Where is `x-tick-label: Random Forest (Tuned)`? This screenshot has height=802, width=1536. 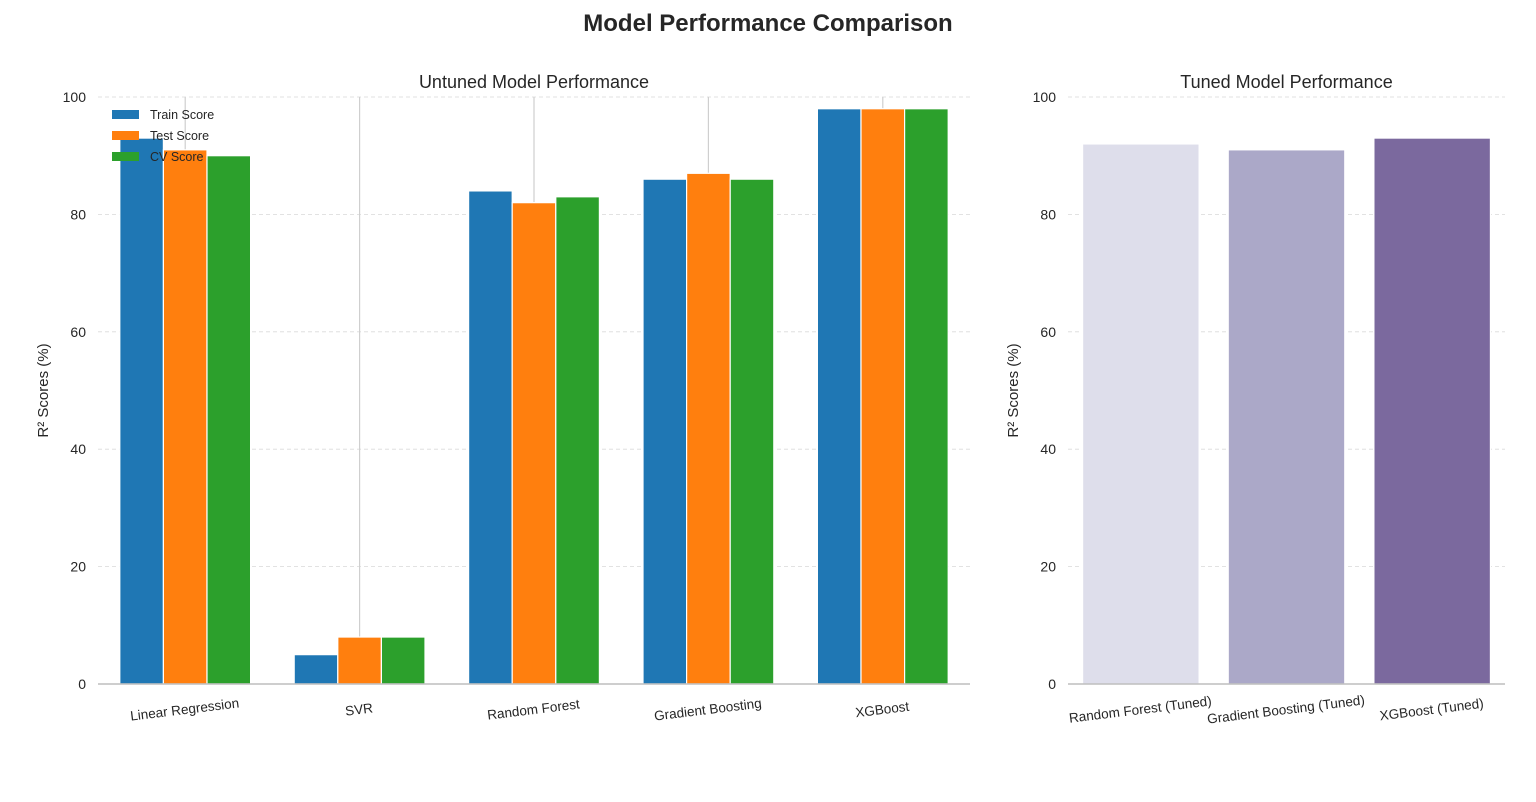 x-tick-label: Random Forest (Tuned) is located at coordinates (1140, 709).